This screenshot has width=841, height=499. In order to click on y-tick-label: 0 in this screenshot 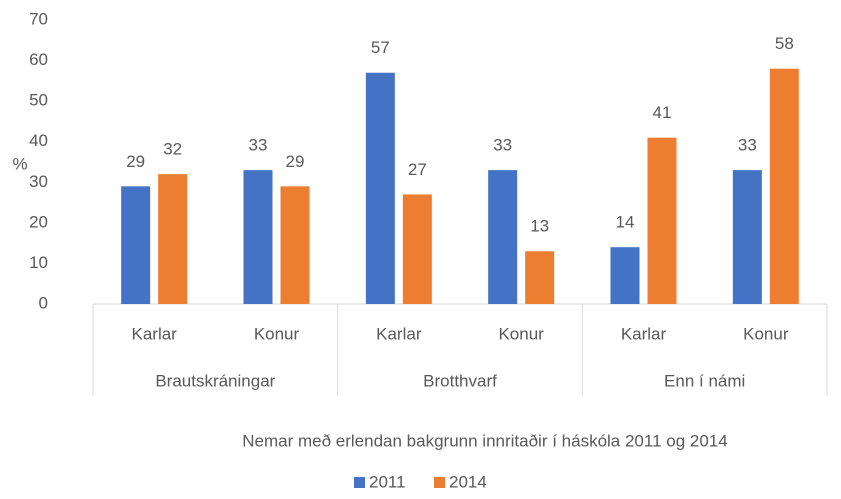, I will do `click(43, 302)`.